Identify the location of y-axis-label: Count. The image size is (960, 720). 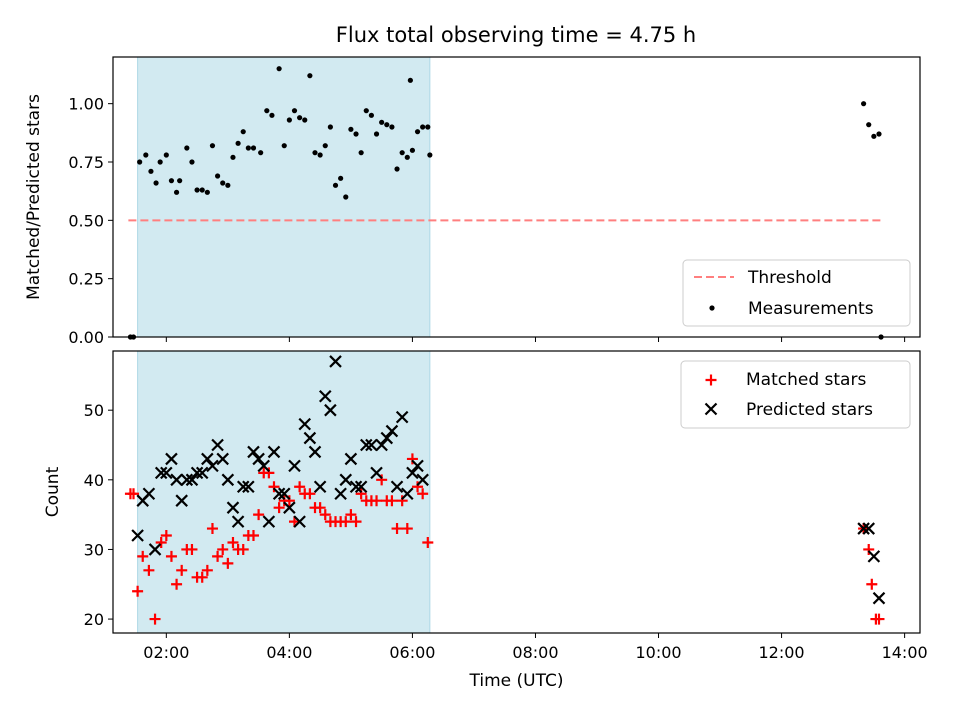
(53, 491).